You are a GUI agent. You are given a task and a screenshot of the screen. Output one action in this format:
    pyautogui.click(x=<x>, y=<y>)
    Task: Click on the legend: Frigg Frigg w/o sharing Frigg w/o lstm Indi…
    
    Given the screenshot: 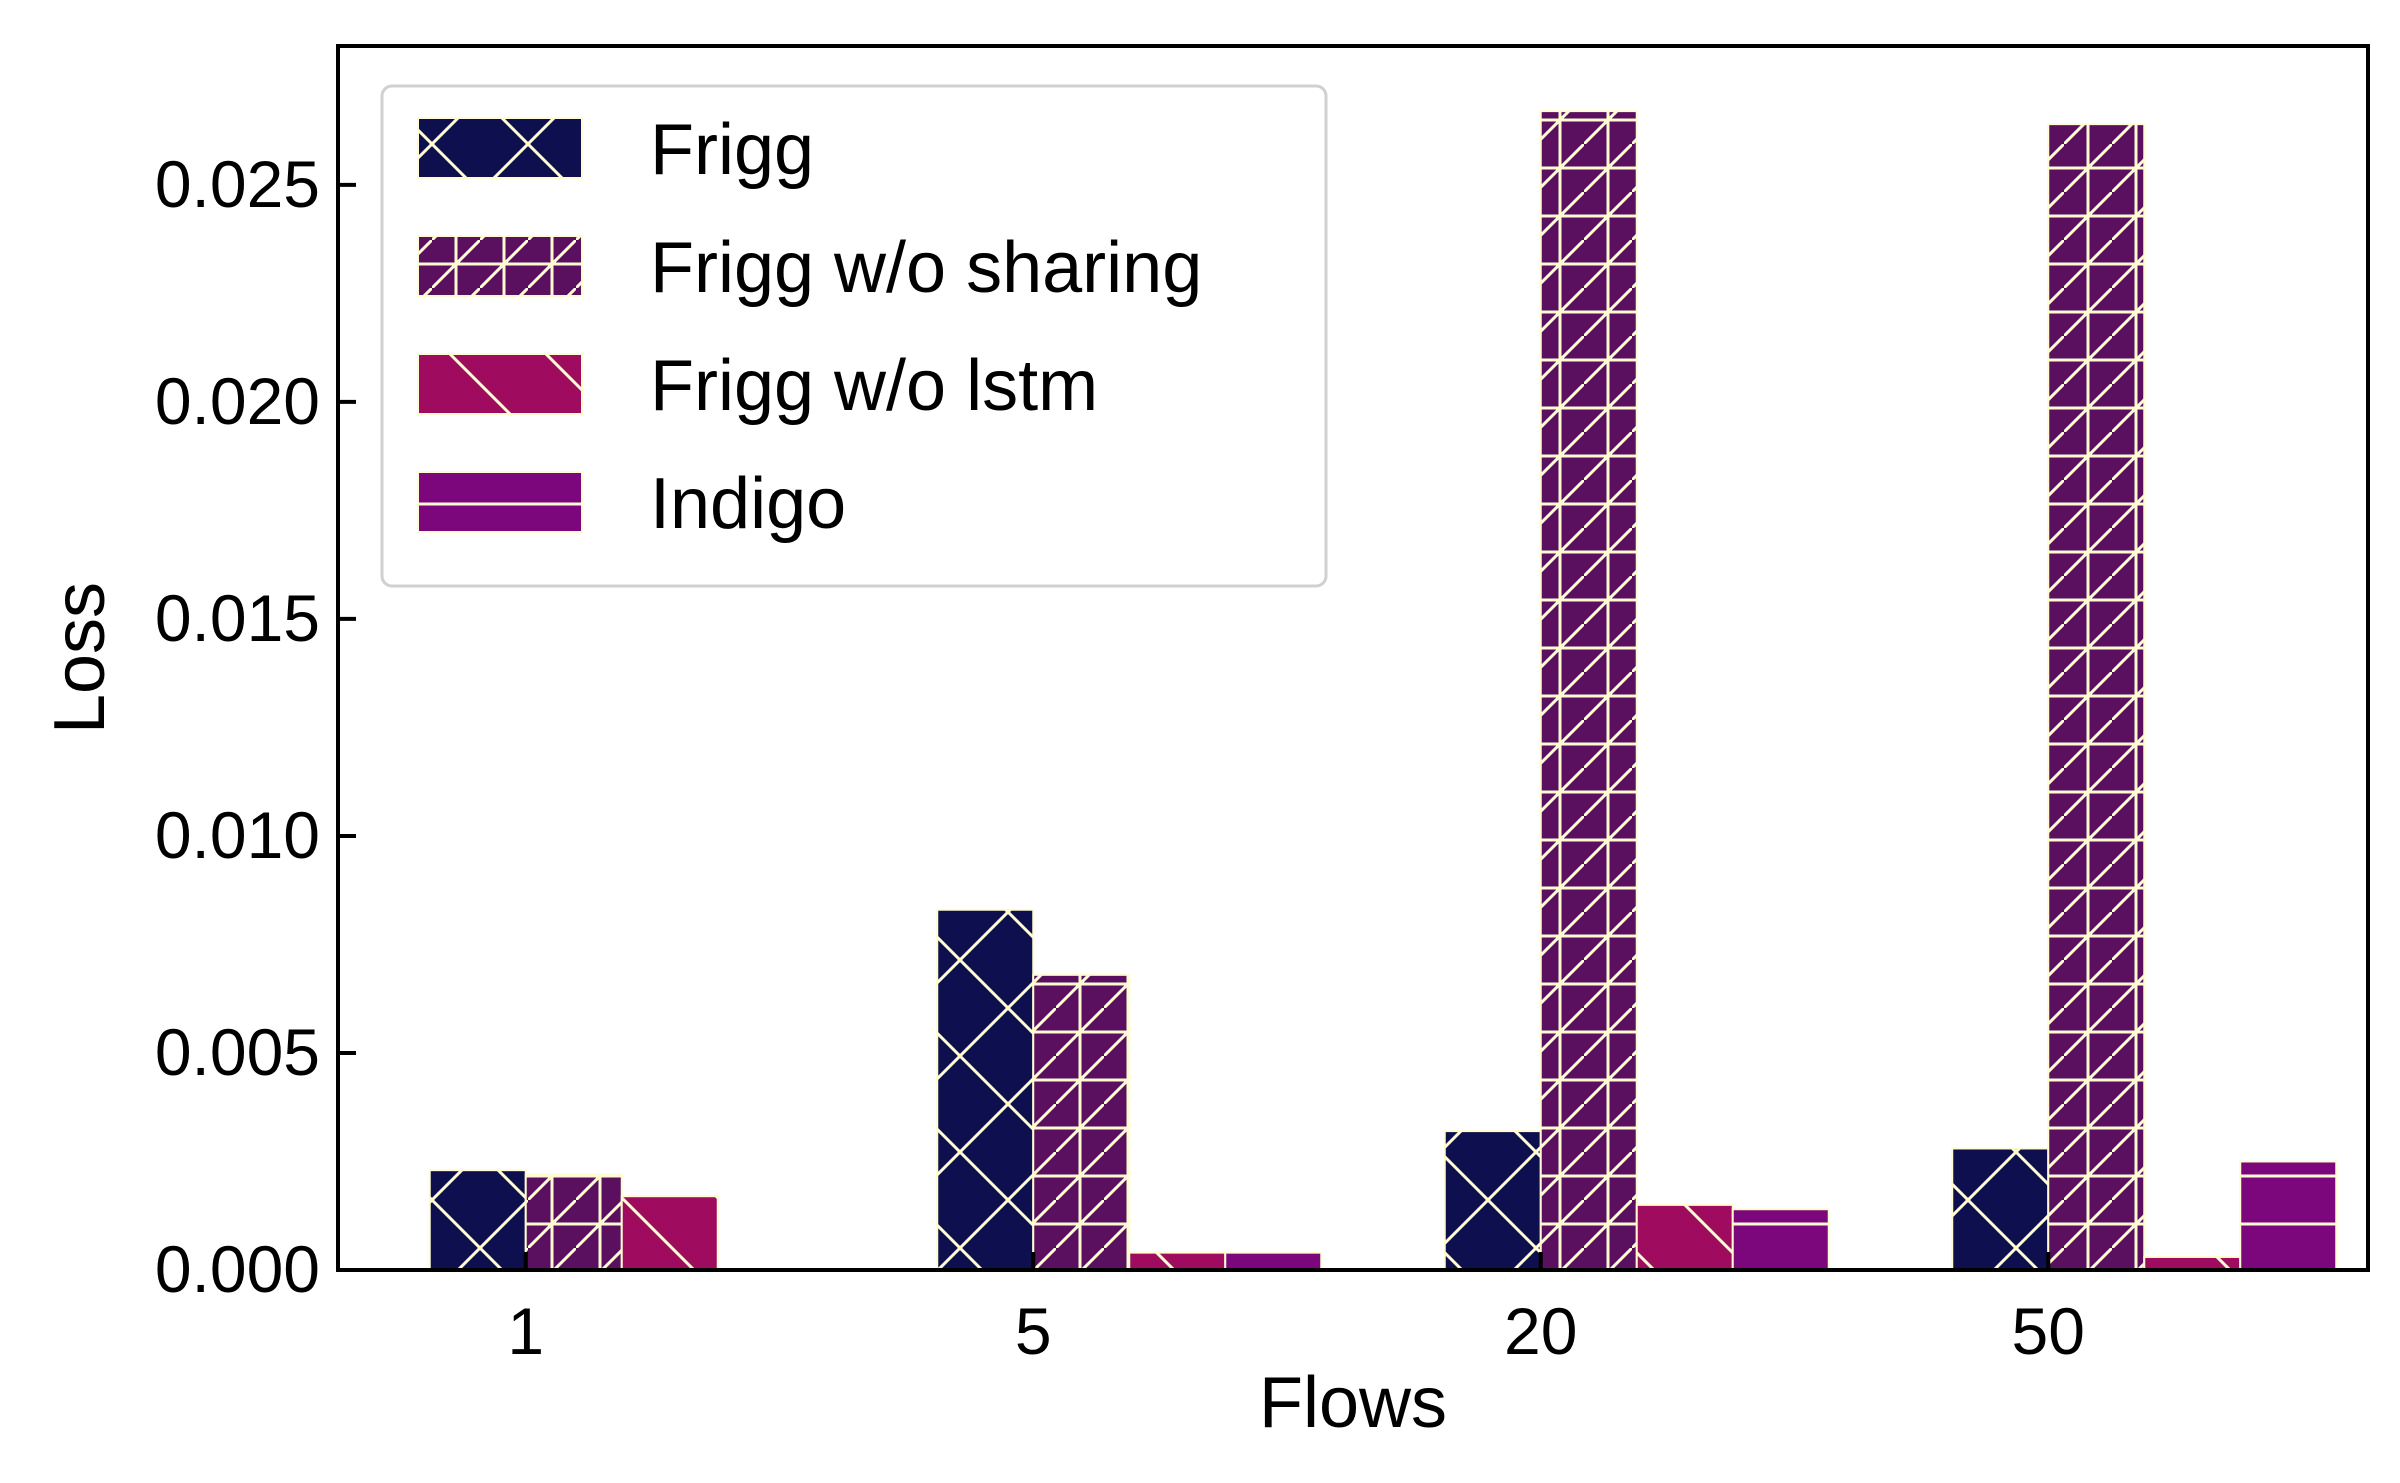 What is the action you would take?
    pyautogui.click(x=854, y=336)
    